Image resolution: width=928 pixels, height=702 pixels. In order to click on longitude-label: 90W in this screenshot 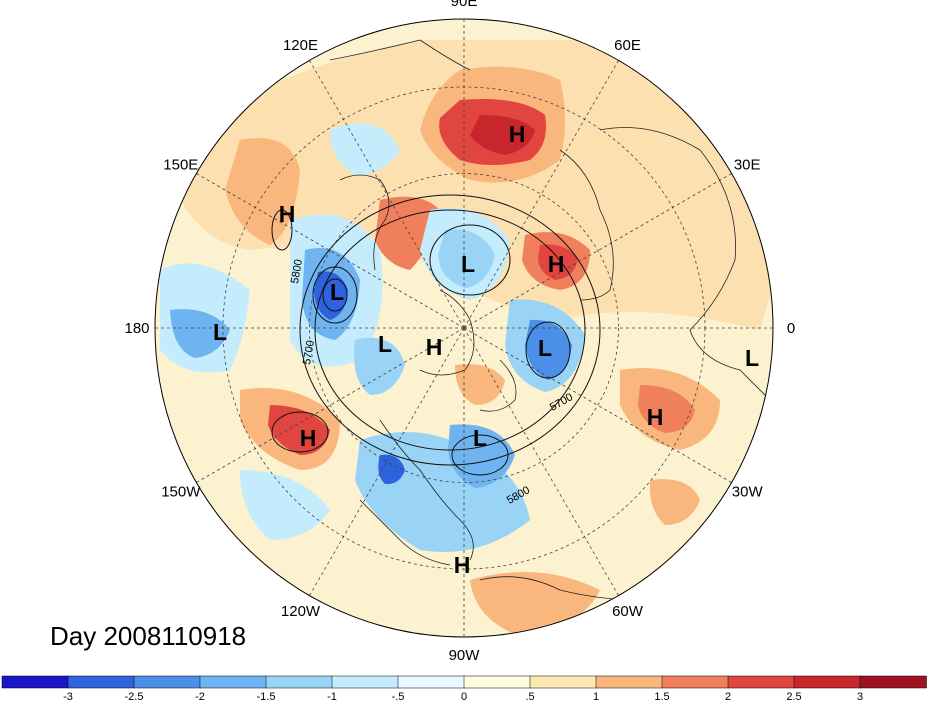, I will do `click(465, 655)`.